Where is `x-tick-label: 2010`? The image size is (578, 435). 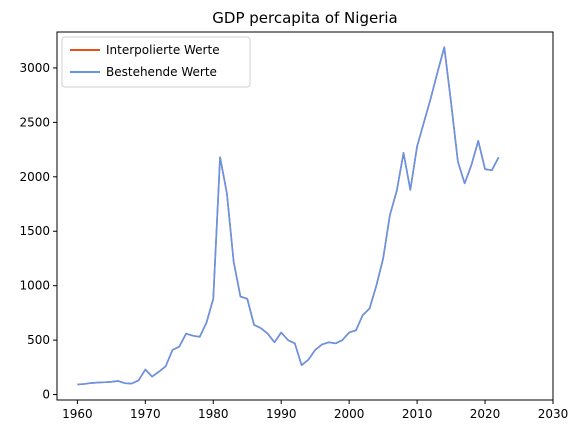 x-tick-label: 2010 is located at coordinates (417, 414).